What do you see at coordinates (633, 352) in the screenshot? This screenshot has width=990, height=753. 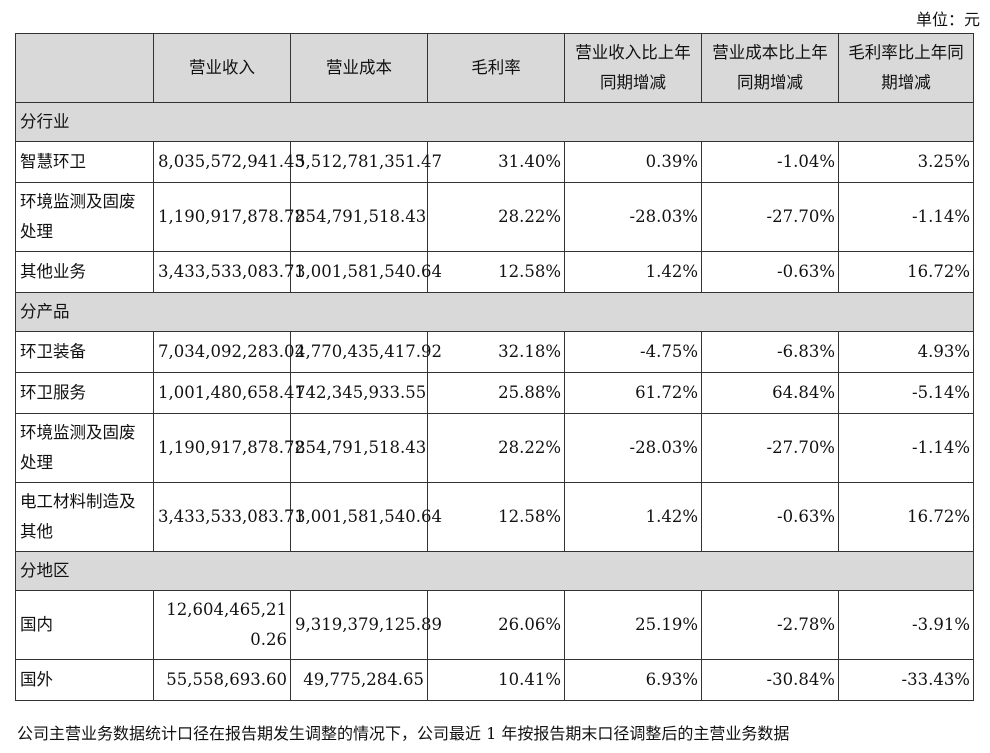 I see `revenue-change-cell: -4.75%` at bounding box center [633, 352].